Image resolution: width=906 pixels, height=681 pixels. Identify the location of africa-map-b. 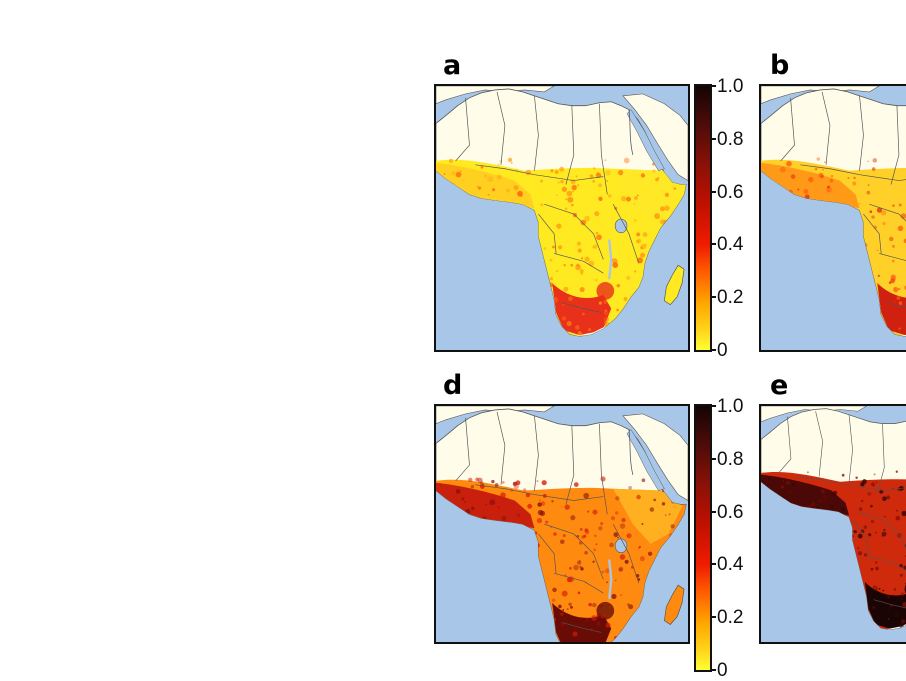
(833, 218).